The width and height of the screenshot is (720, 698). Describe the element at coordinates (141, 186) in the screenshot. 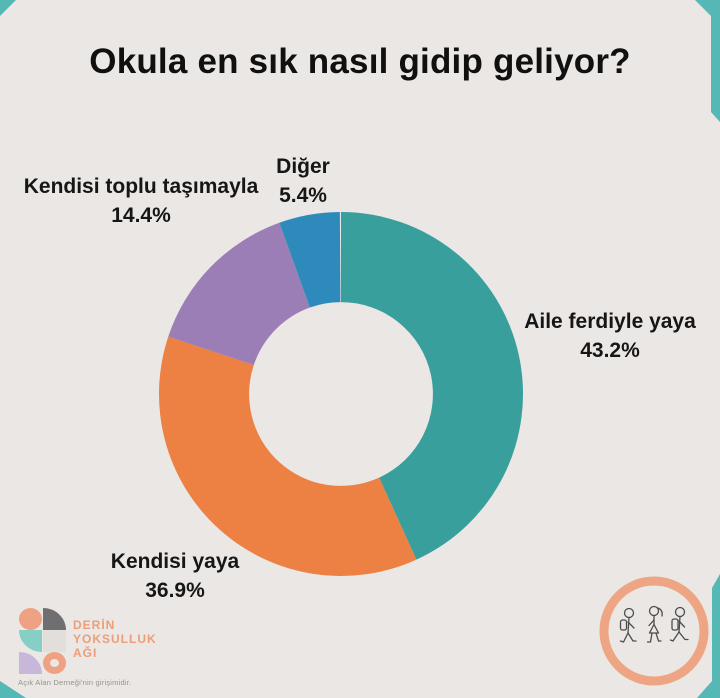

I see `segment-label-text: Kendisi toplu taşımayla` at that location.